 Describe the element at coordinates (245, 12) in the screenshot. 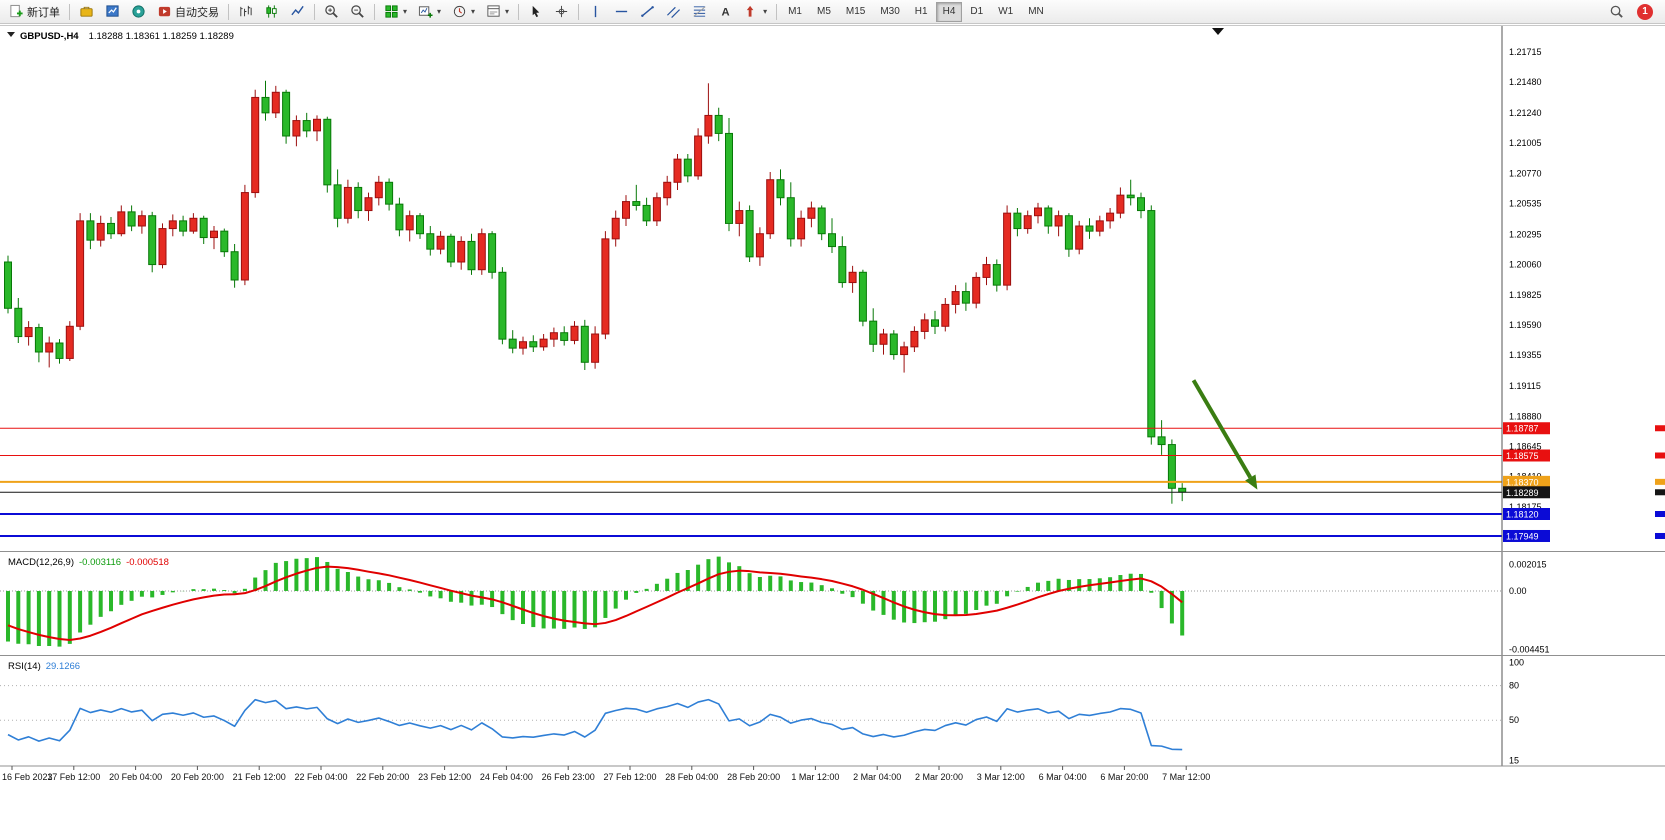

I see `bar-chart-button` at that location.